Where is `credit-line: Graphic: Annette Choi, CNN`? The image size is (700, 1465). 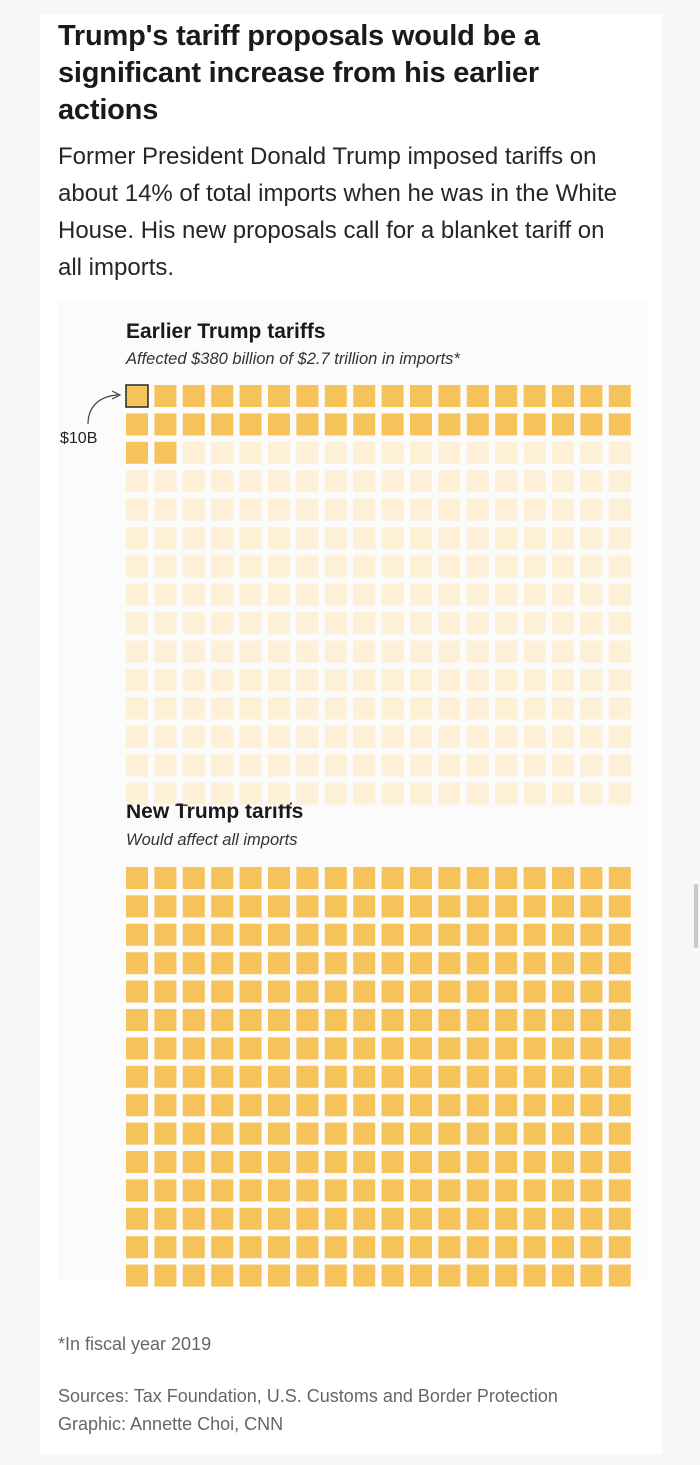
credit-line: Graphic: Annette Choi, CNN is located at coordinates (171, 1424).